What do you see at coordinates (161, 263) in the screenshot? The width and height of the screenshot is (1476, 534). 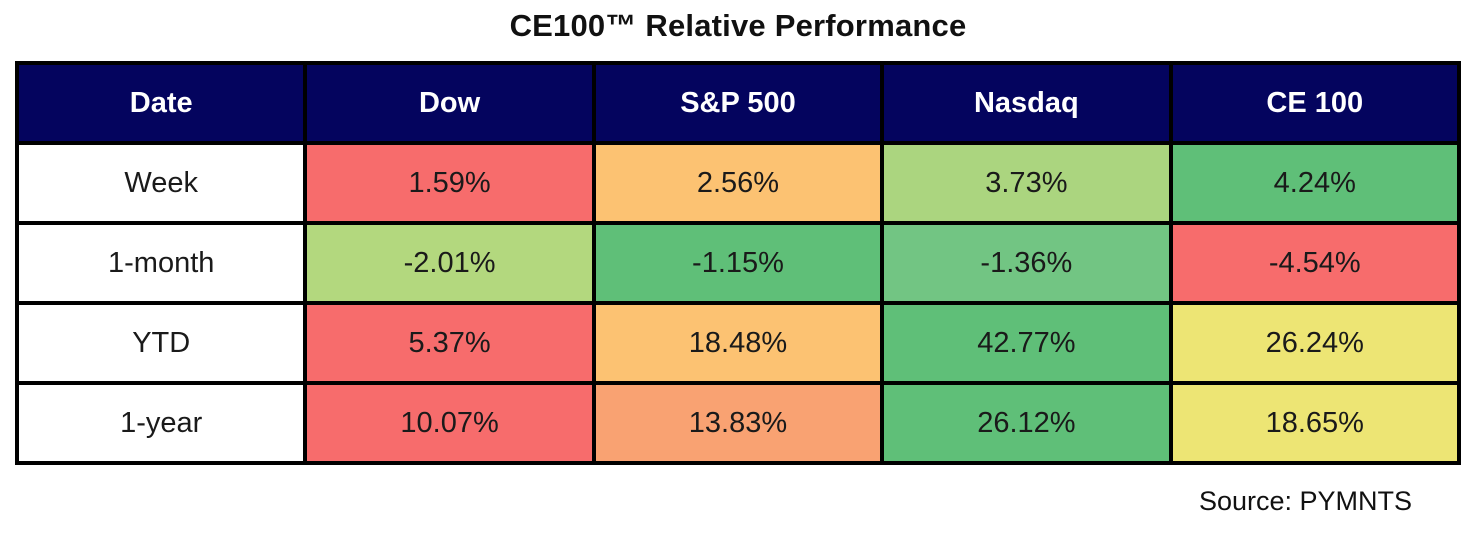 I see `row-label-1-month: 1-month` at bounding box center [161, 263].